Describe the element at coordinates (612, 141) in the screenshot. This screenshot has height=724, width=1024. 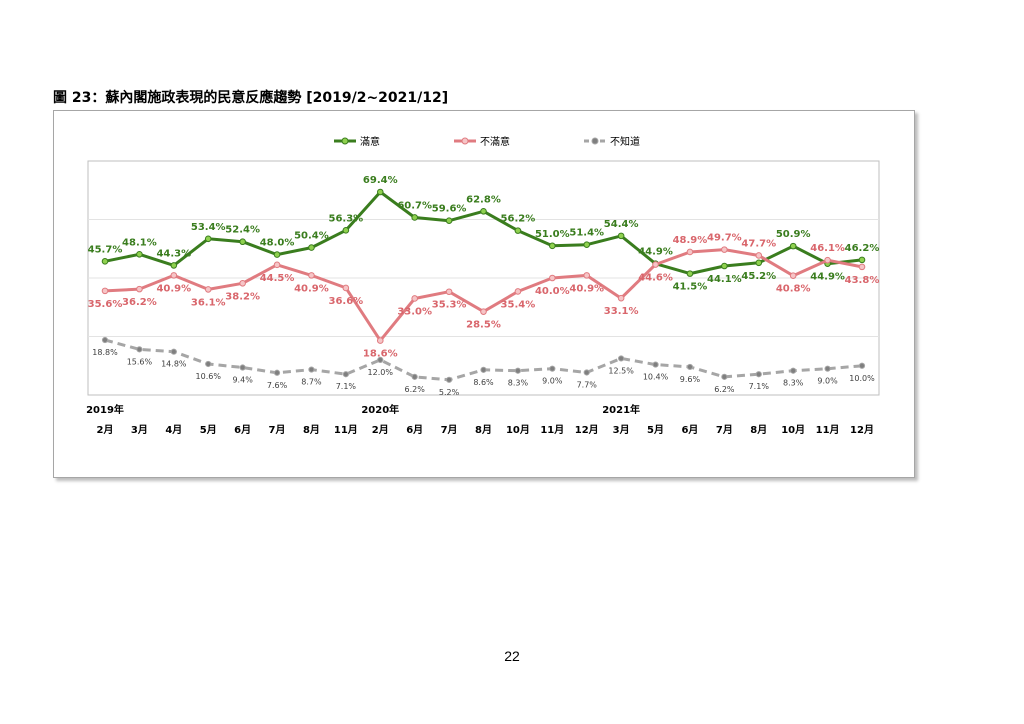
I see `legend-item-3: 不知道` at that location.